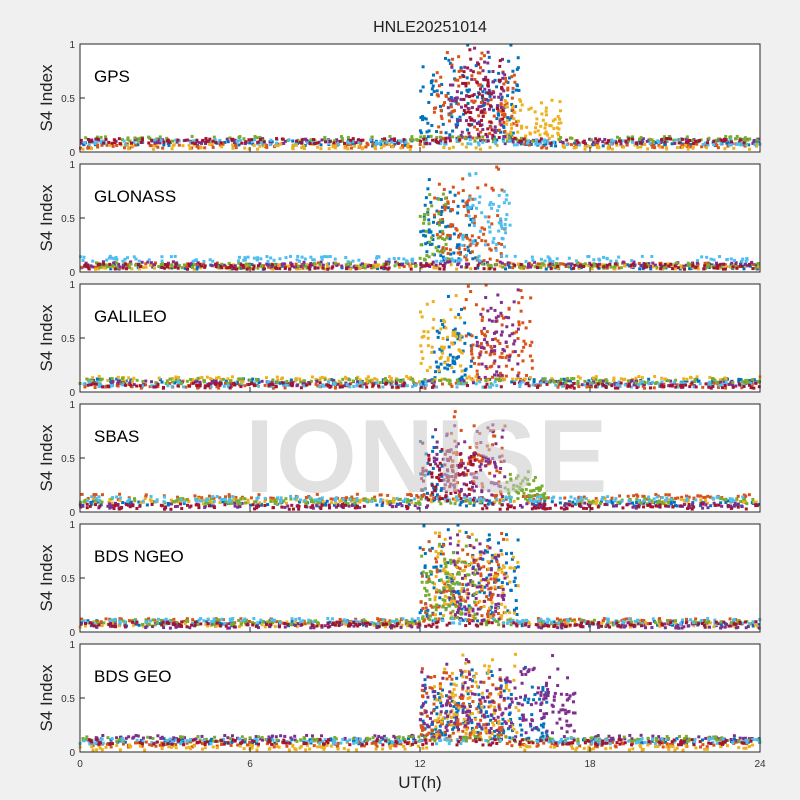 The height and width of the screenshot is (800, 800). Describe the element at coordinates (430, 27) in the screenshot. I see `figure-title: HNLE20251014` at that location.